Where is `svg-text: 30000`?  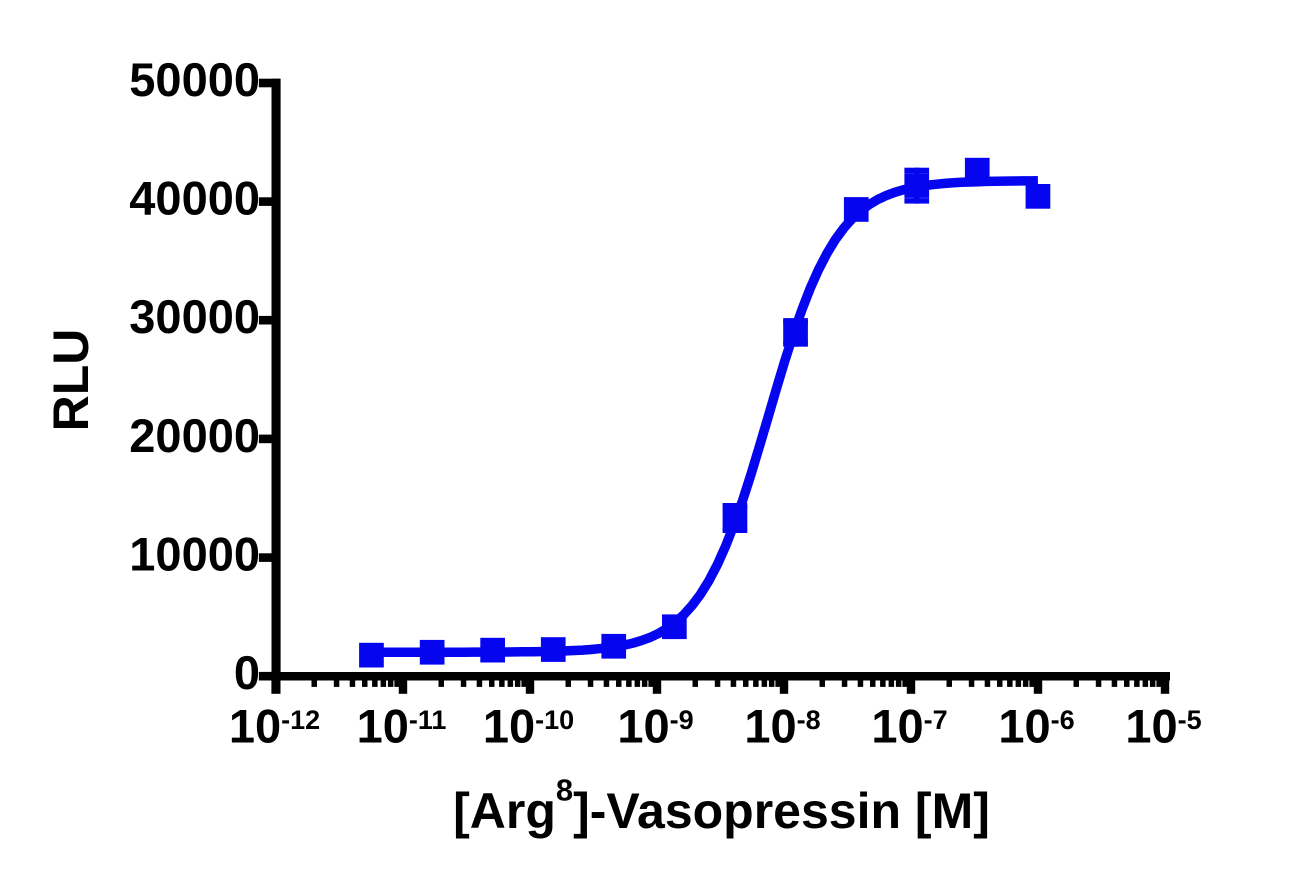
svg-text: 30000 is located at coordinates (194, 316).